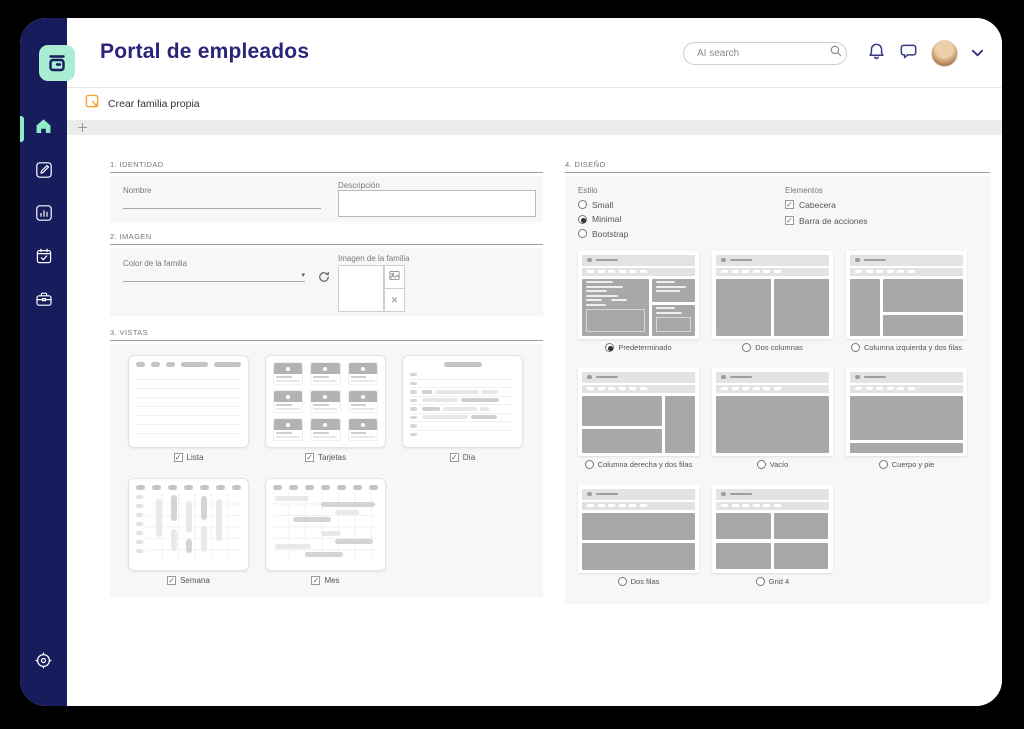  I want to click on lista-checkbox, so click(178, 457).